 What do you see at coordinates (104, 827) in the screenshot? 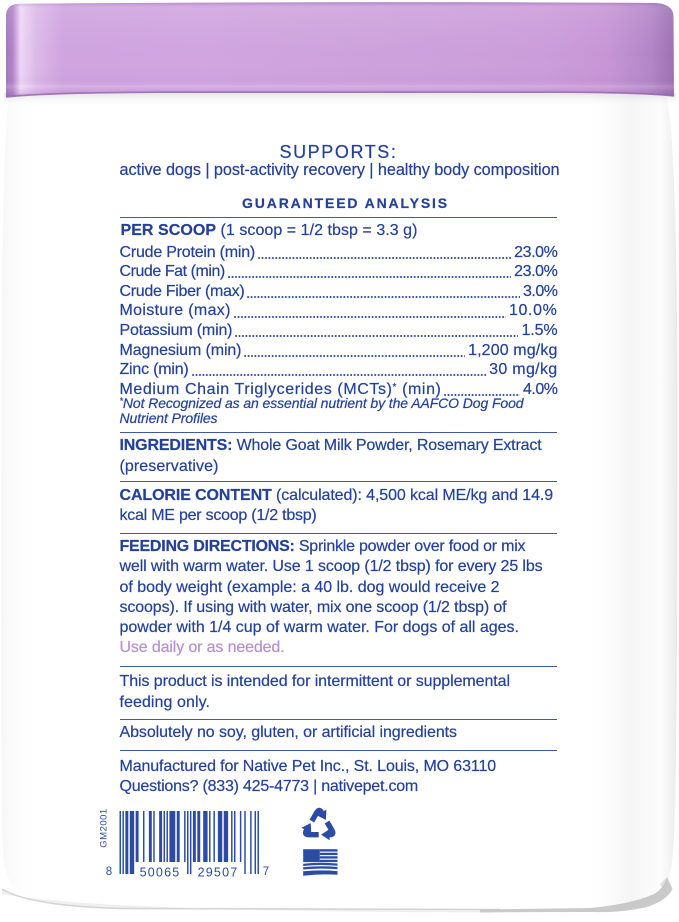
I see `svg-text: GM2001` at bounding box center [104, 827].